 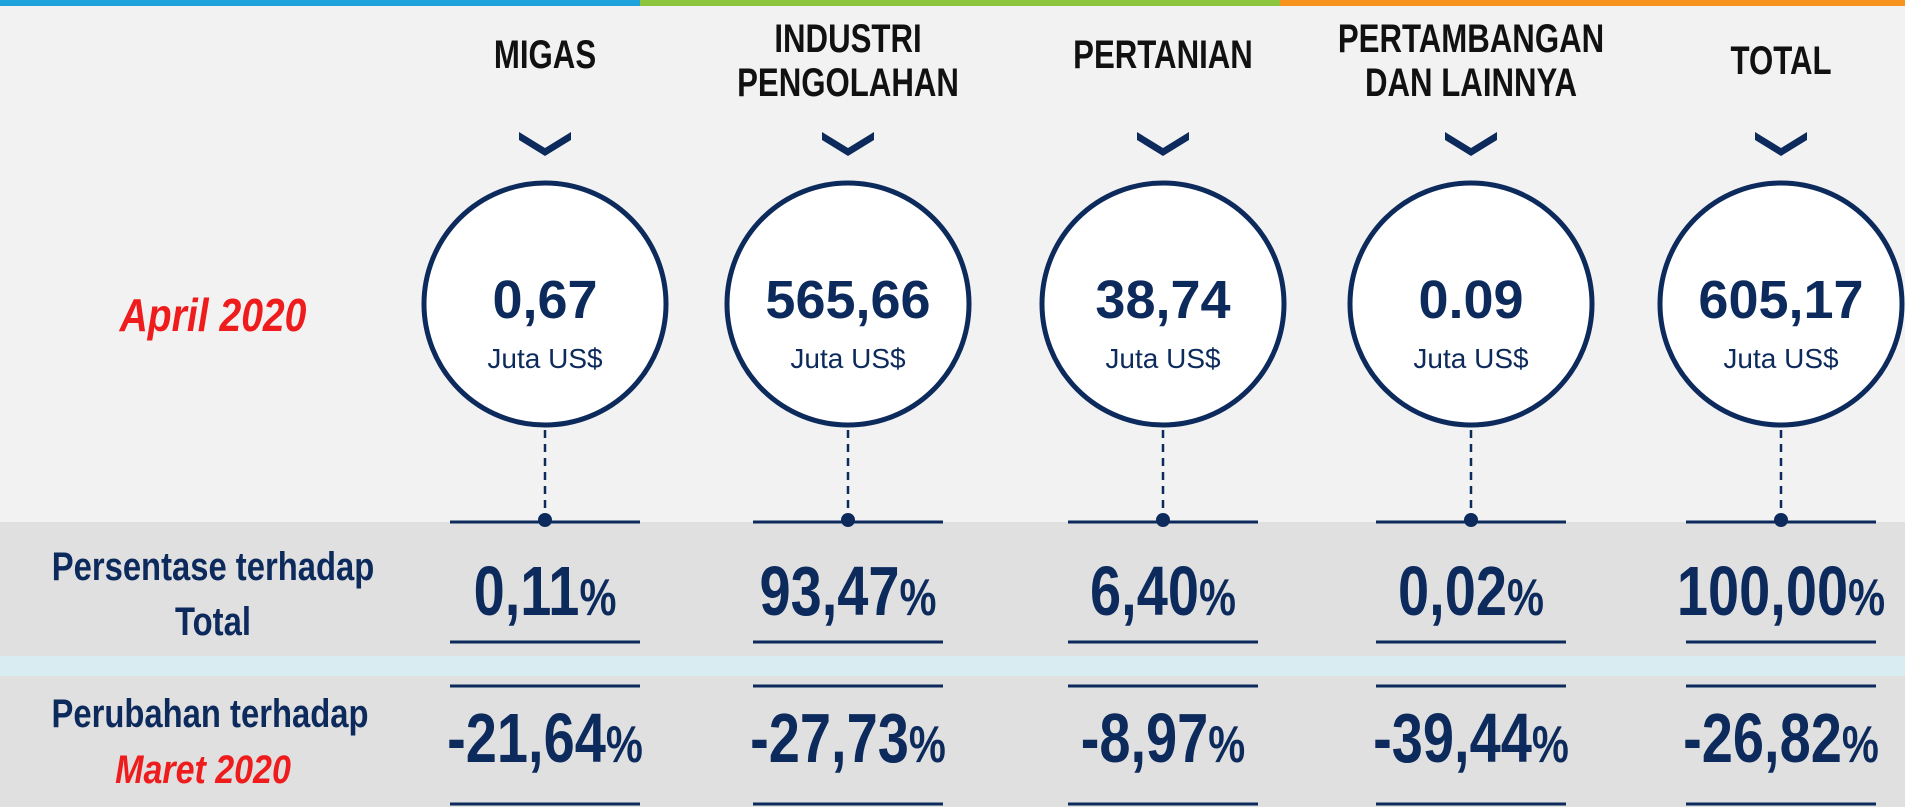 I want to click on change-value: -39,44%, so click(x=1471, y=738).